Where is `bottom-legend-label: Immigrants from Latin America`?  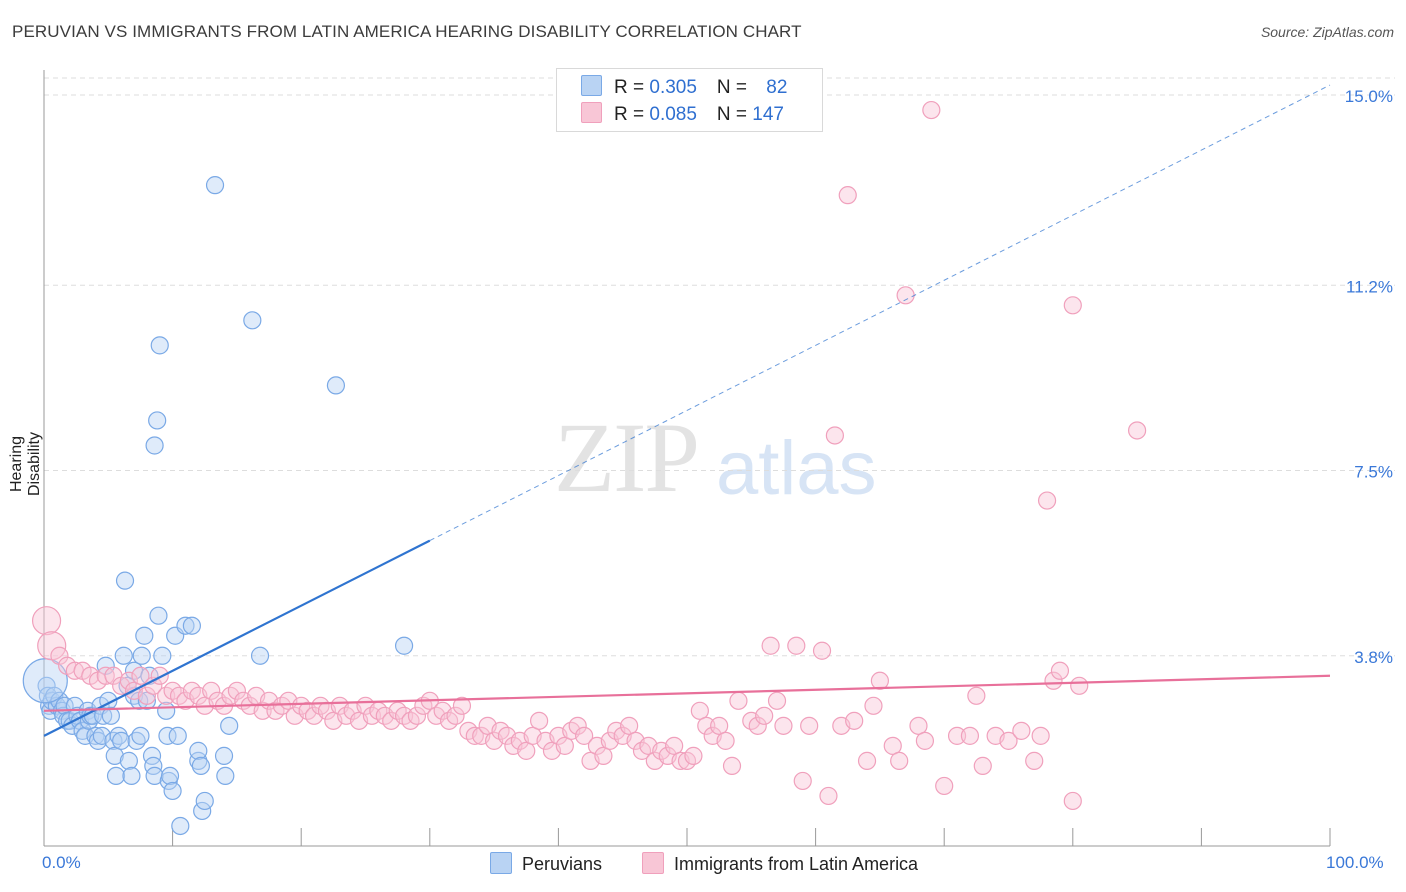 bottom-legend-label: Immigrants from Latin America is located at coordinates (796, 864).